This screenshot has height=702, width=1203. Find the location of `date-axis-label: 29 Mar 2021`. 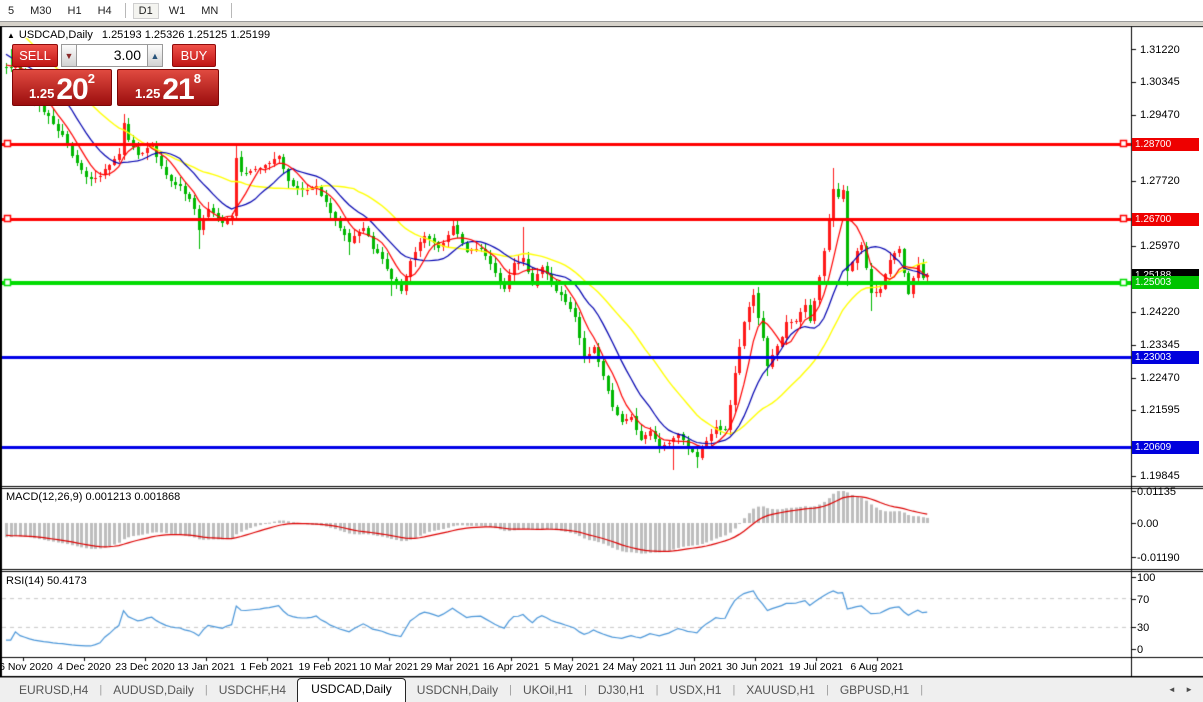

date-axis-label: 29 Mar 2021 is located at coordinates (450, 667).